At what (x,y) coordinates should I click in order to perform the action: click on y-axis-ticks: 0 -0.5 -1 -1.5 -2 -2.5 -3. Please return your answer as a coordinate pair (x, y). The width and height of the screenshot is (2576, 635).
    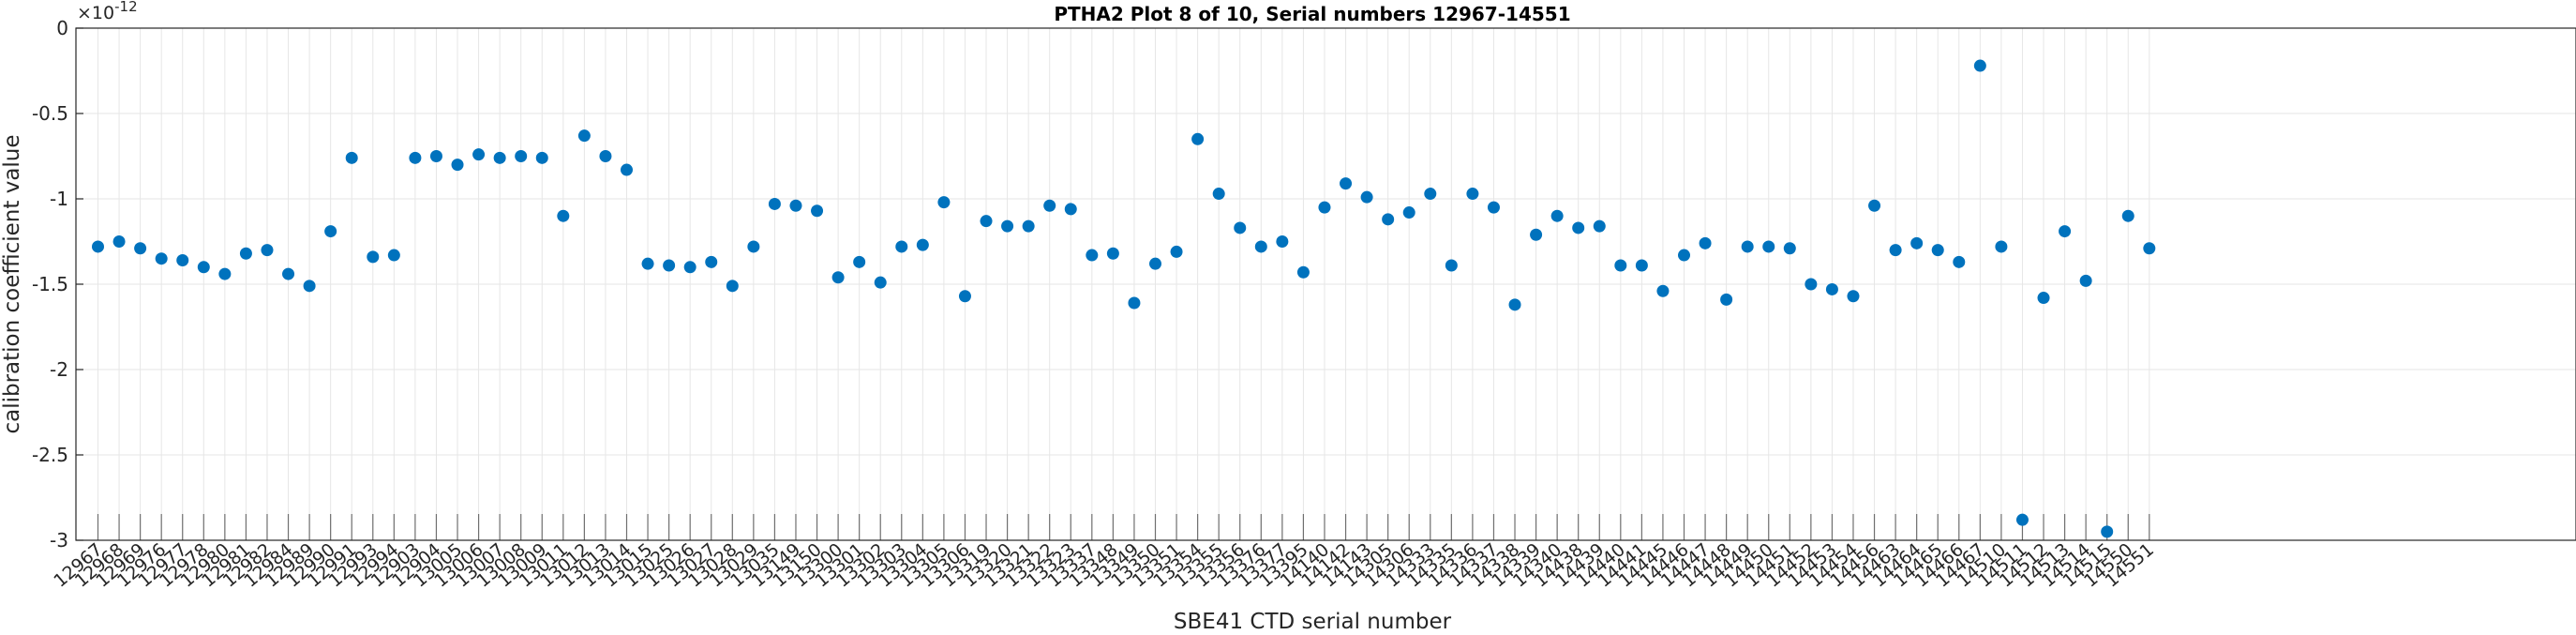
    Looking at the image, I should click on (57, 284).